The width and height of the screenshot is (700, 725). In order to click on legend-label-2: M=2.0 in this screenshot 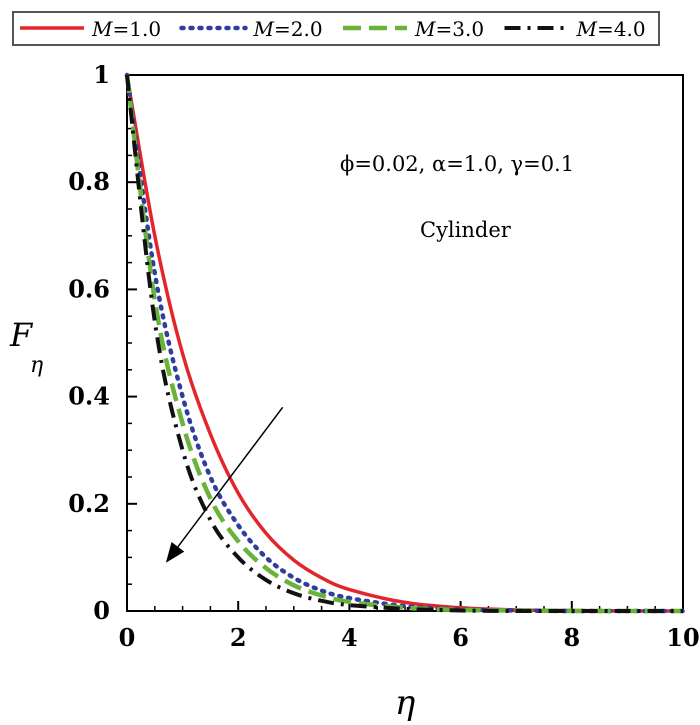, I will do `click(288, 29)`.